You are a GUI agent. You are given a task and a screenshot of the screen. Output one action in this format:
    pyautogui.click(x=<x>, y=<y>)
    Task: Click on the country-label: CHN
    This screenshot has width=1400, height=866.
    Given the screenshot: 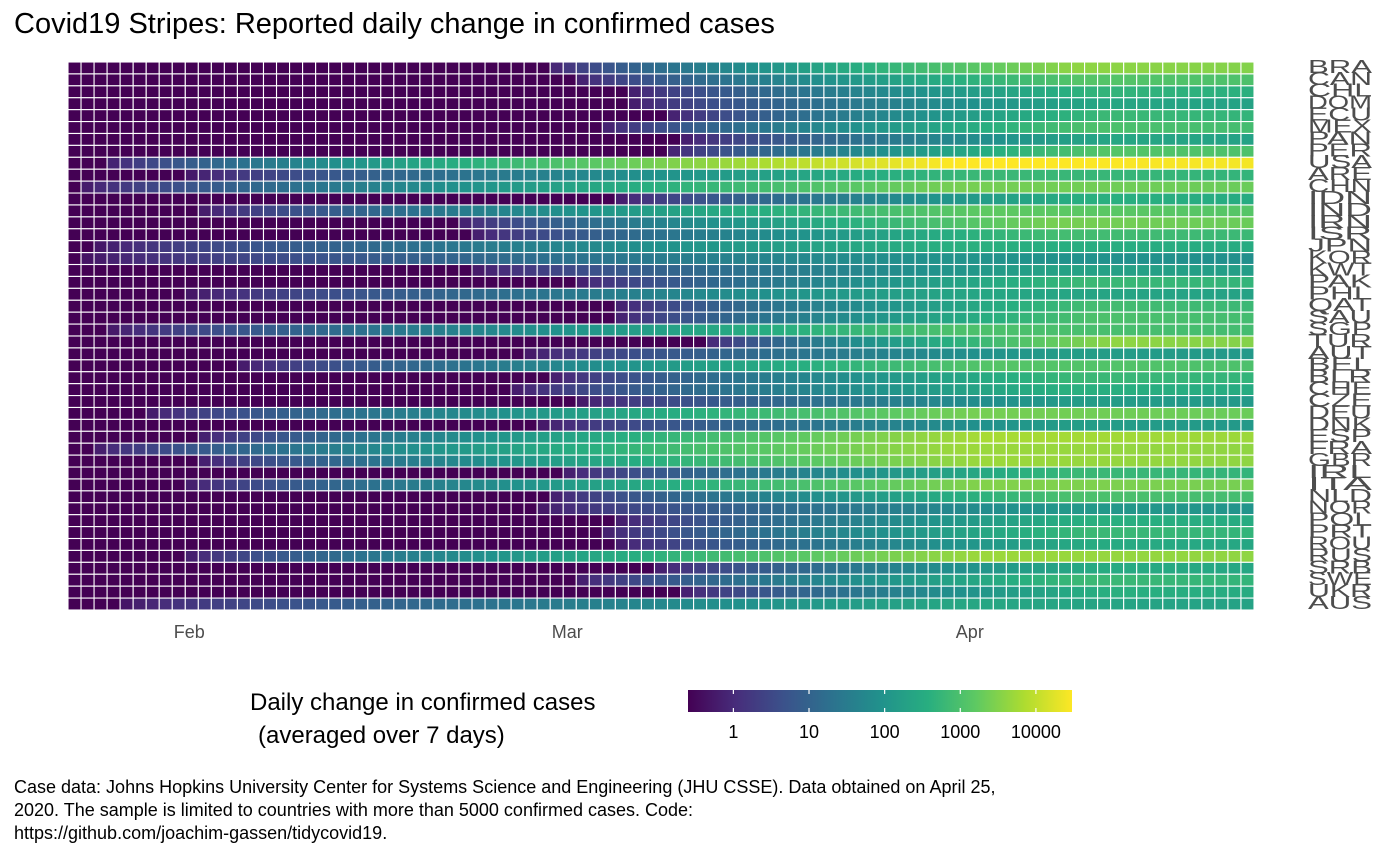 What is the action you would take?
    pyautogui.click(x=1340, y=186)
    